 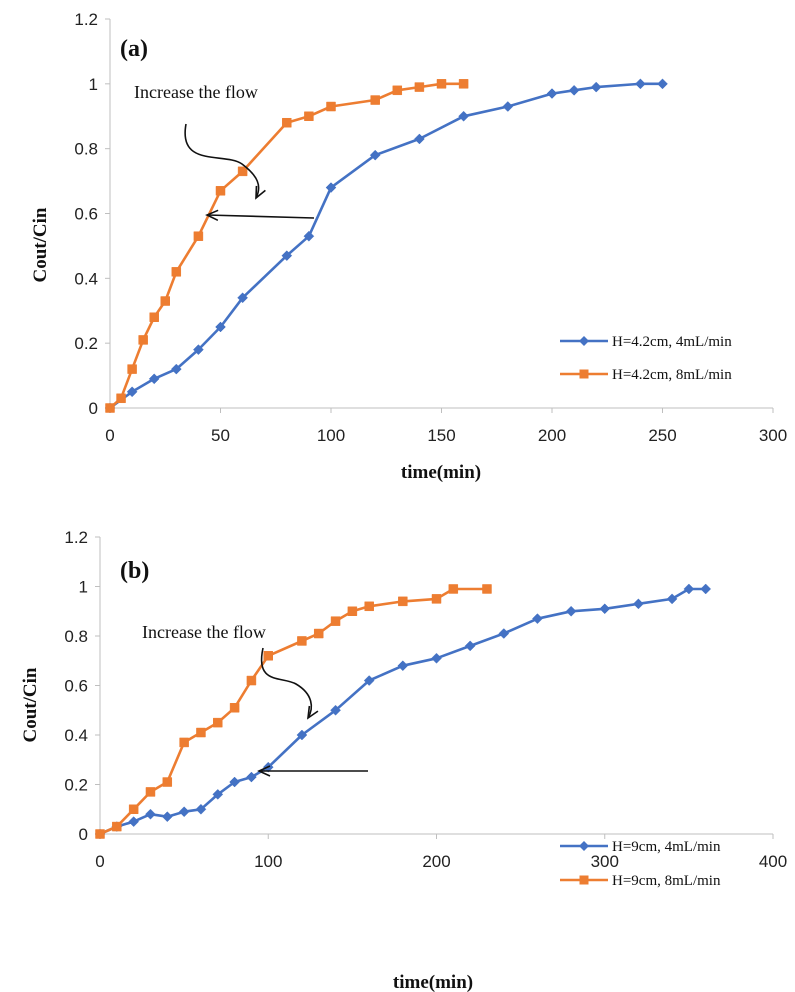 I want to click on panel-a-legend: H=4.2cm, 4mL/min H=4.2cm, 8mL/min, so click(x=646, y=358).